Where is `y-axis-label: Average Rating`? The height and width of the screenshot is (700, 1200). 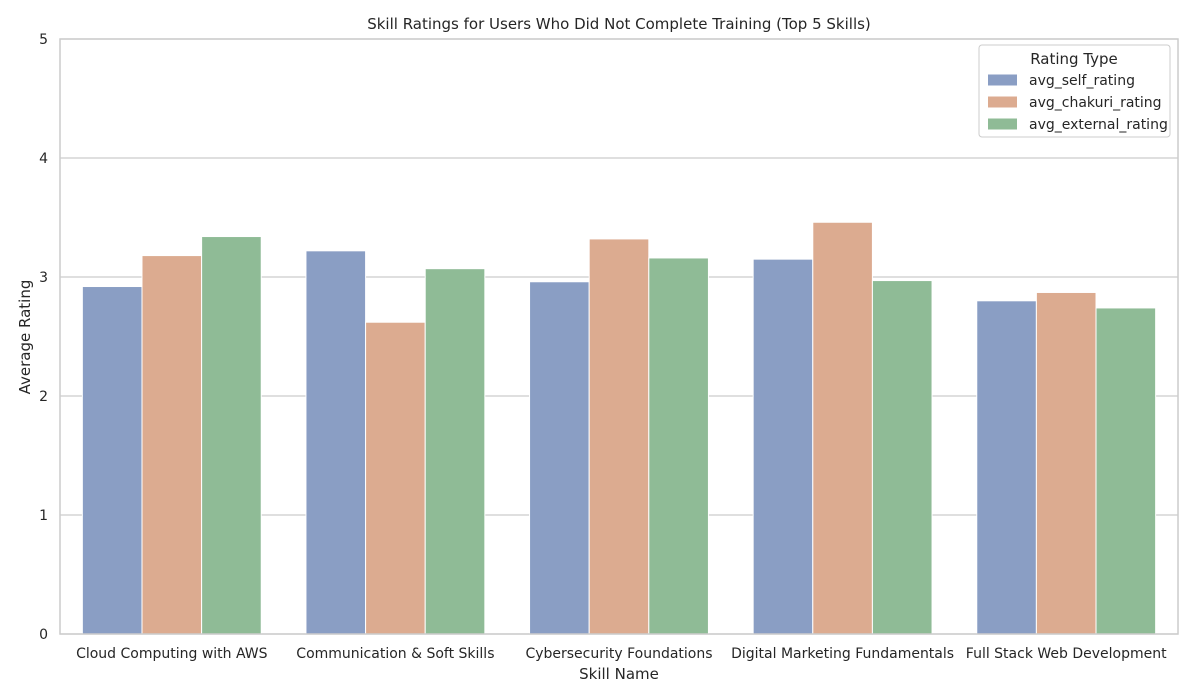 y-axis-label: Average Rating is located at coordinates (25, 337).